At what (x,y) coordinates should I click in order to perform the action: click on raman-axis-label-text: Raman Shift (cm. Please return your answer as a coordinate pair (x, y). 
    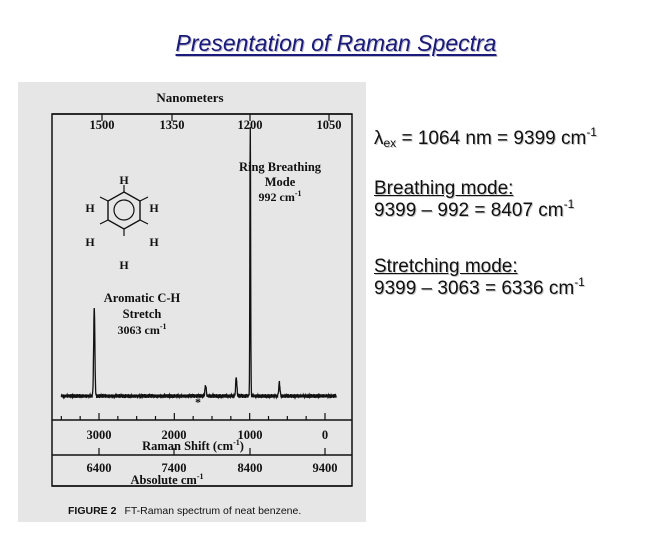
    Looking at the image, I should click on (188, 446).